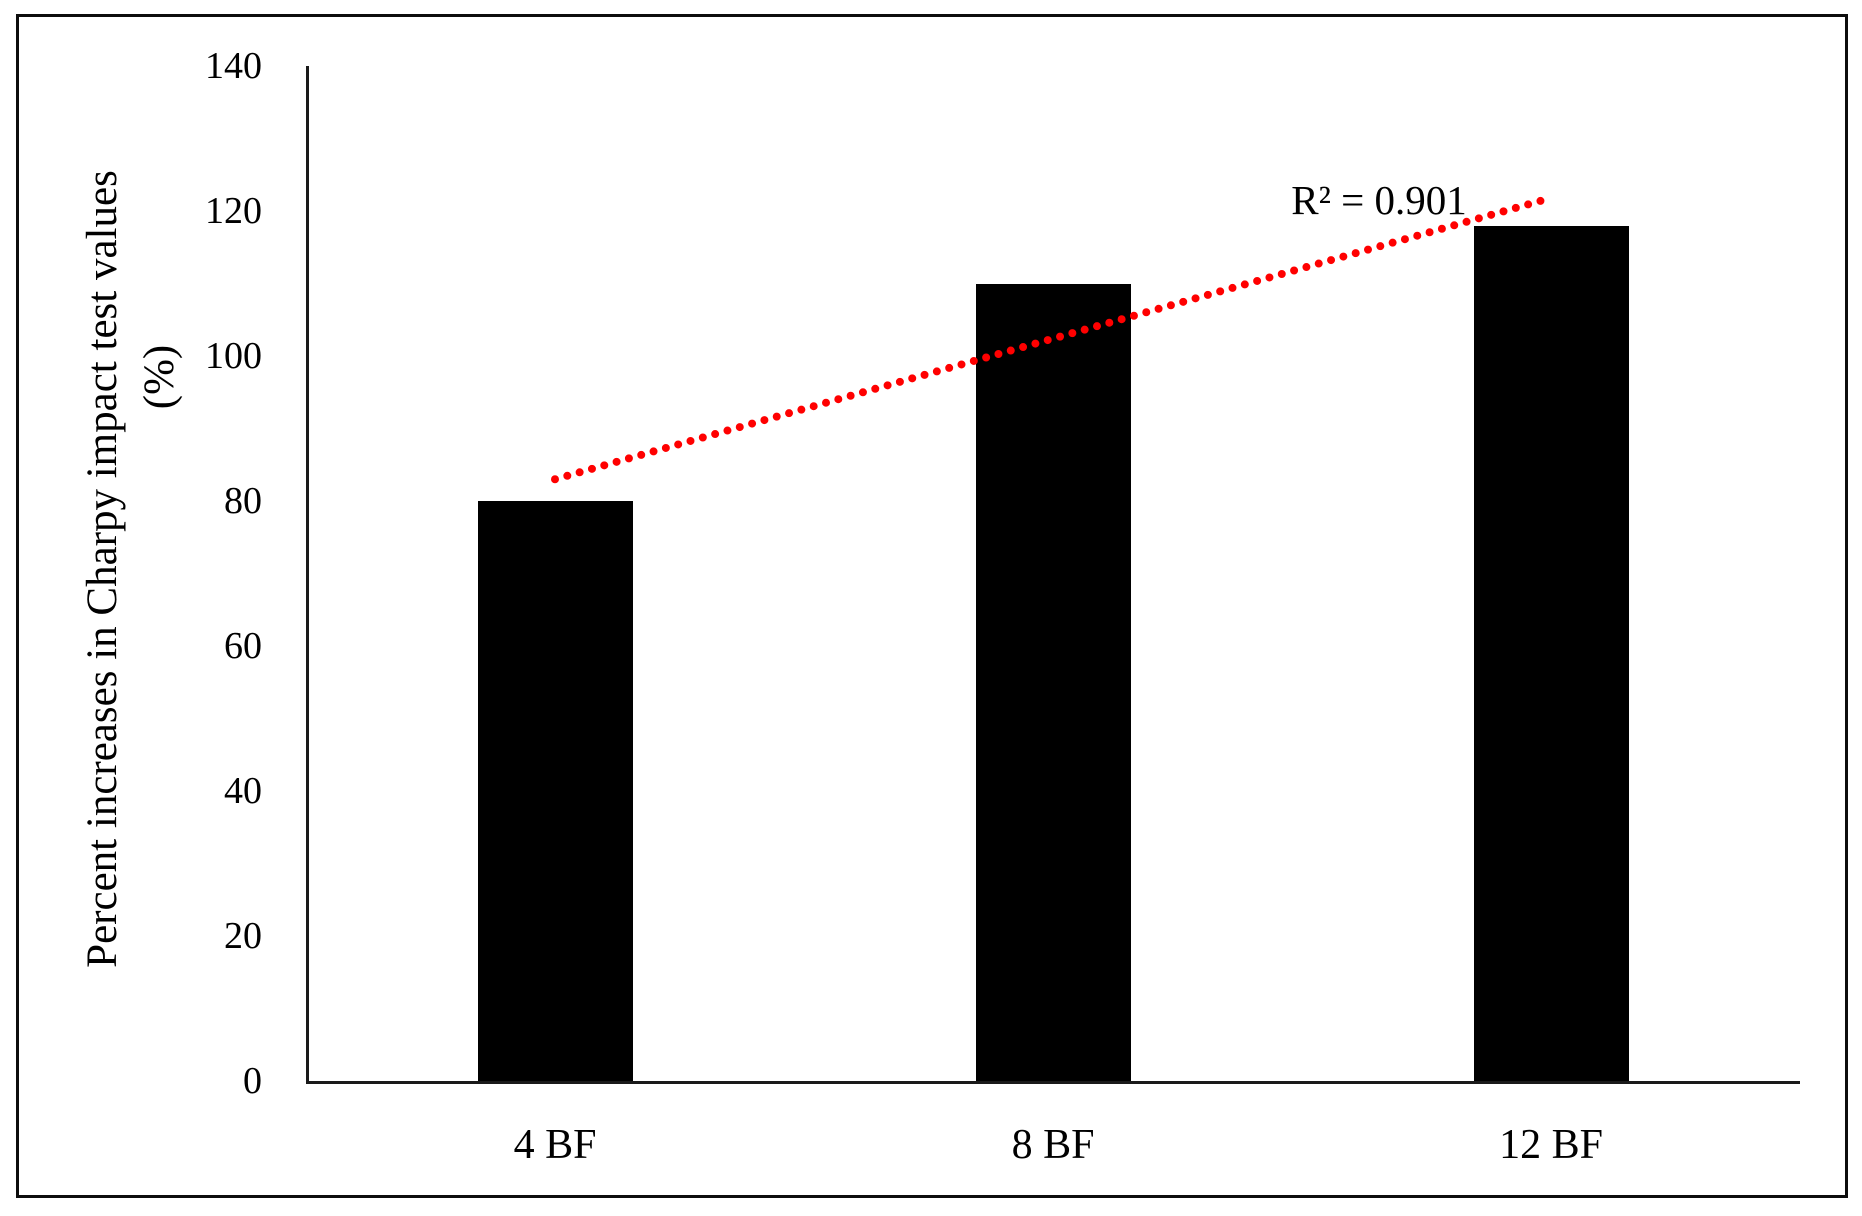 This screenshot has width=1862, height=1216. I want to click on bar-8-bf, so click(1053, 682).